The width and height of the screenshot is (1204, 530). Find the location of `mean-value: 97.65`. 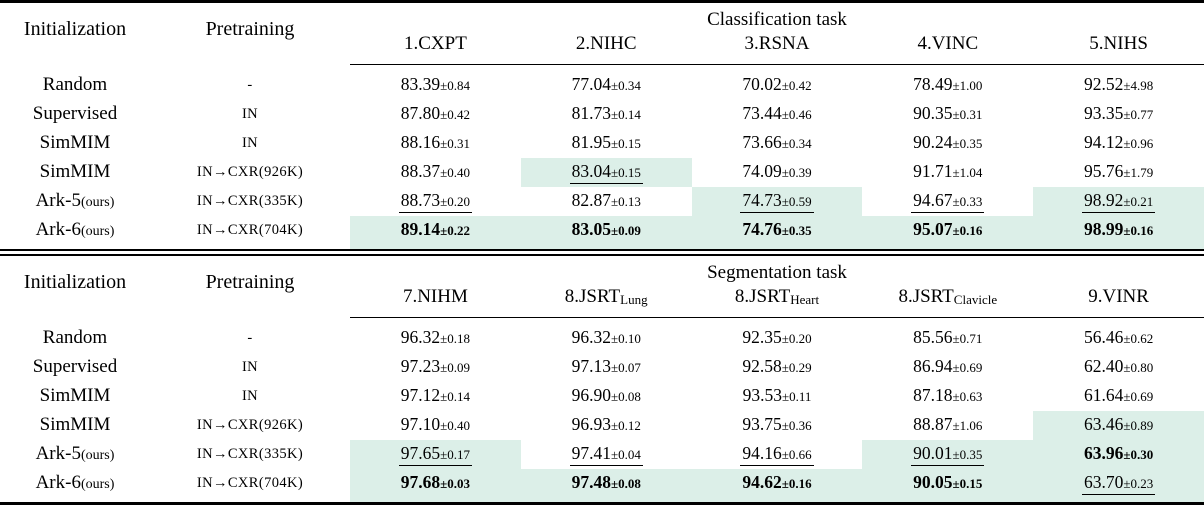

mean-value: 97.65 is located at coordinates (420, 452).